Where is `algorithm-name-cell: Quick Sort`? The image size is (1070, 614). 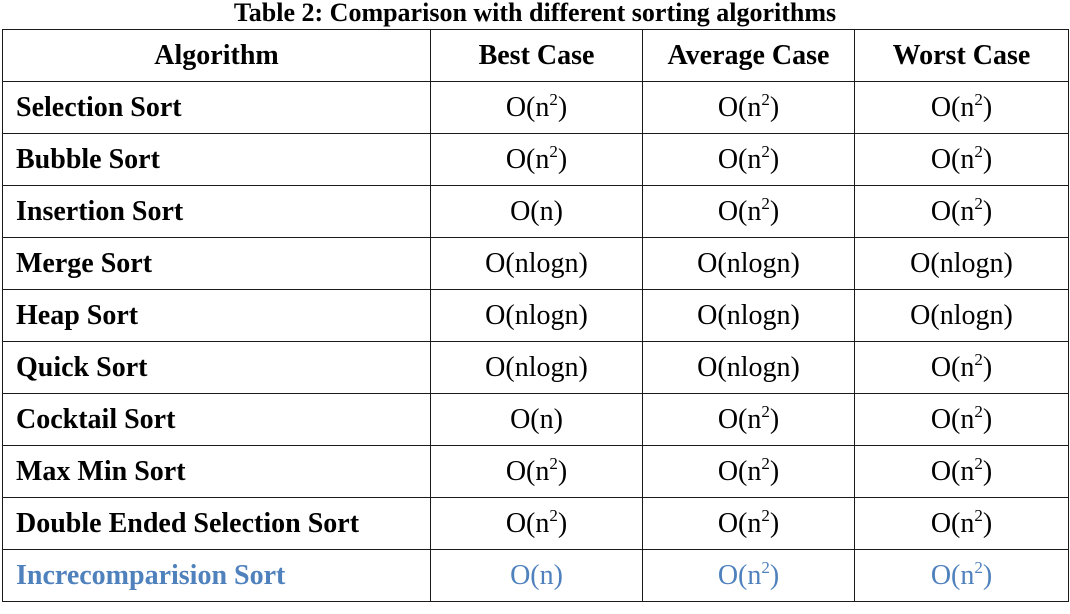 algorithm-name-cell: Quick Sort is located at coordinates (216, 367).